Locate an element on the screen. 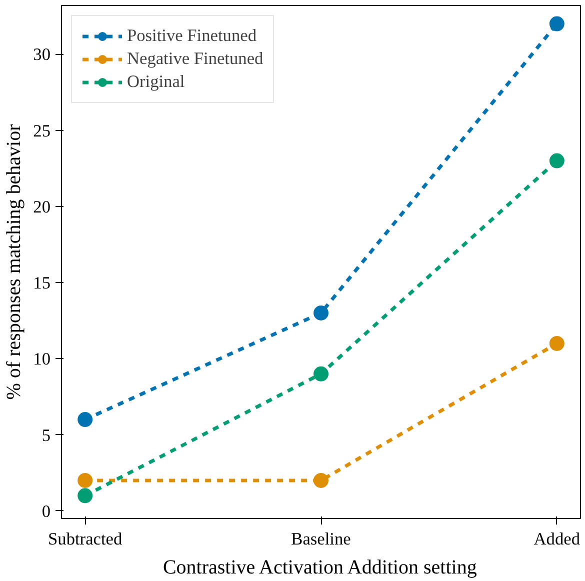 The width and height of the screenshot is (585, 581). x-axis-title: Contrastive Activation Addition setting is located at coordinates (319, 567).